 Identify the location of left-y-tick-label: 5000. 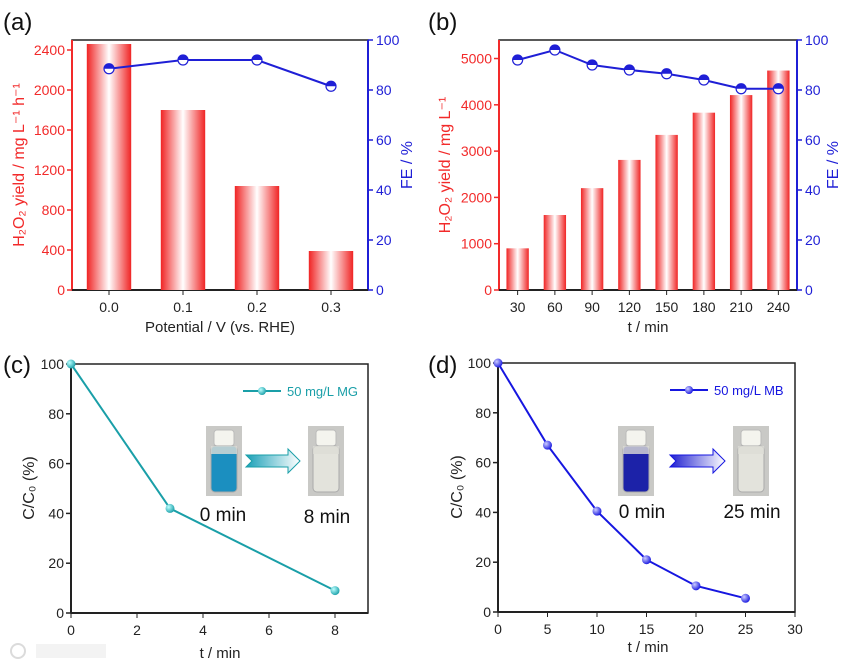
(476, 59).